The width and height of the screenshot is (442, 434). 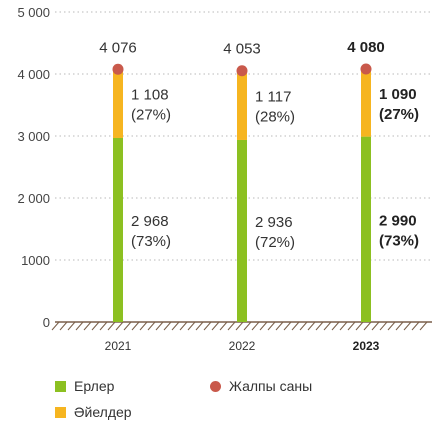 I want to click on y-tick-label: 1000, so click(x=35, y=260).